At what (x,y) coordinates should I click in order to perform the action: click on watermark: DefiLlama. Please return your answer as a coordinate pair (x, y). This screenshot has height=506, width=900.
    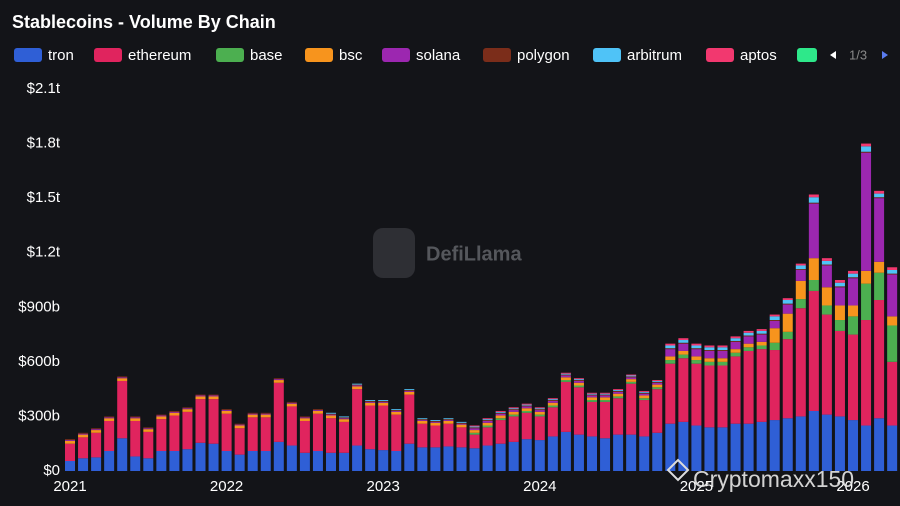
    Looking at the image, I should click on (474, 254).